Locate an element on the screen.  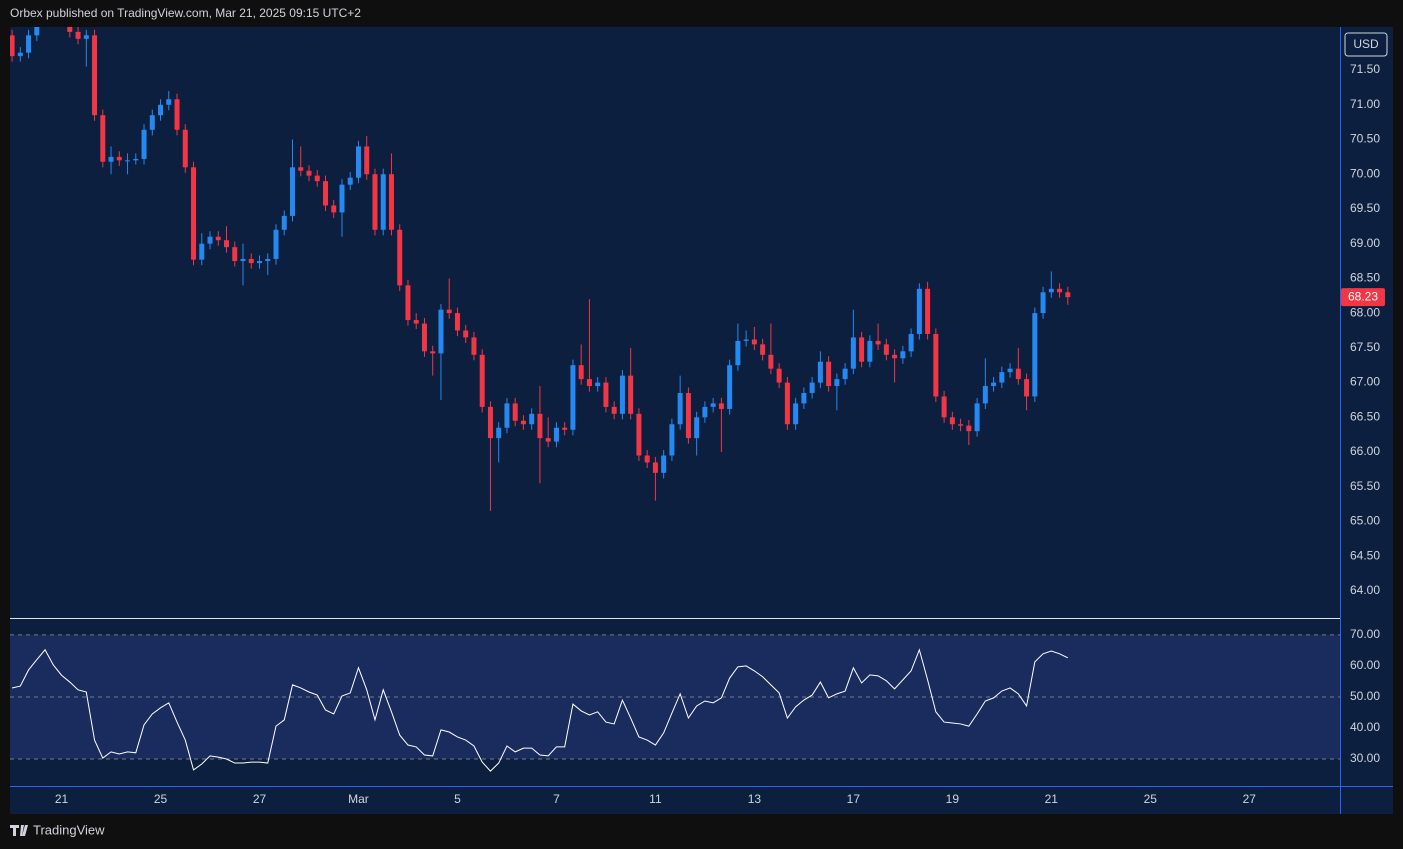
y-tick-label: 60.00 is located at coordinates (1365, 665).